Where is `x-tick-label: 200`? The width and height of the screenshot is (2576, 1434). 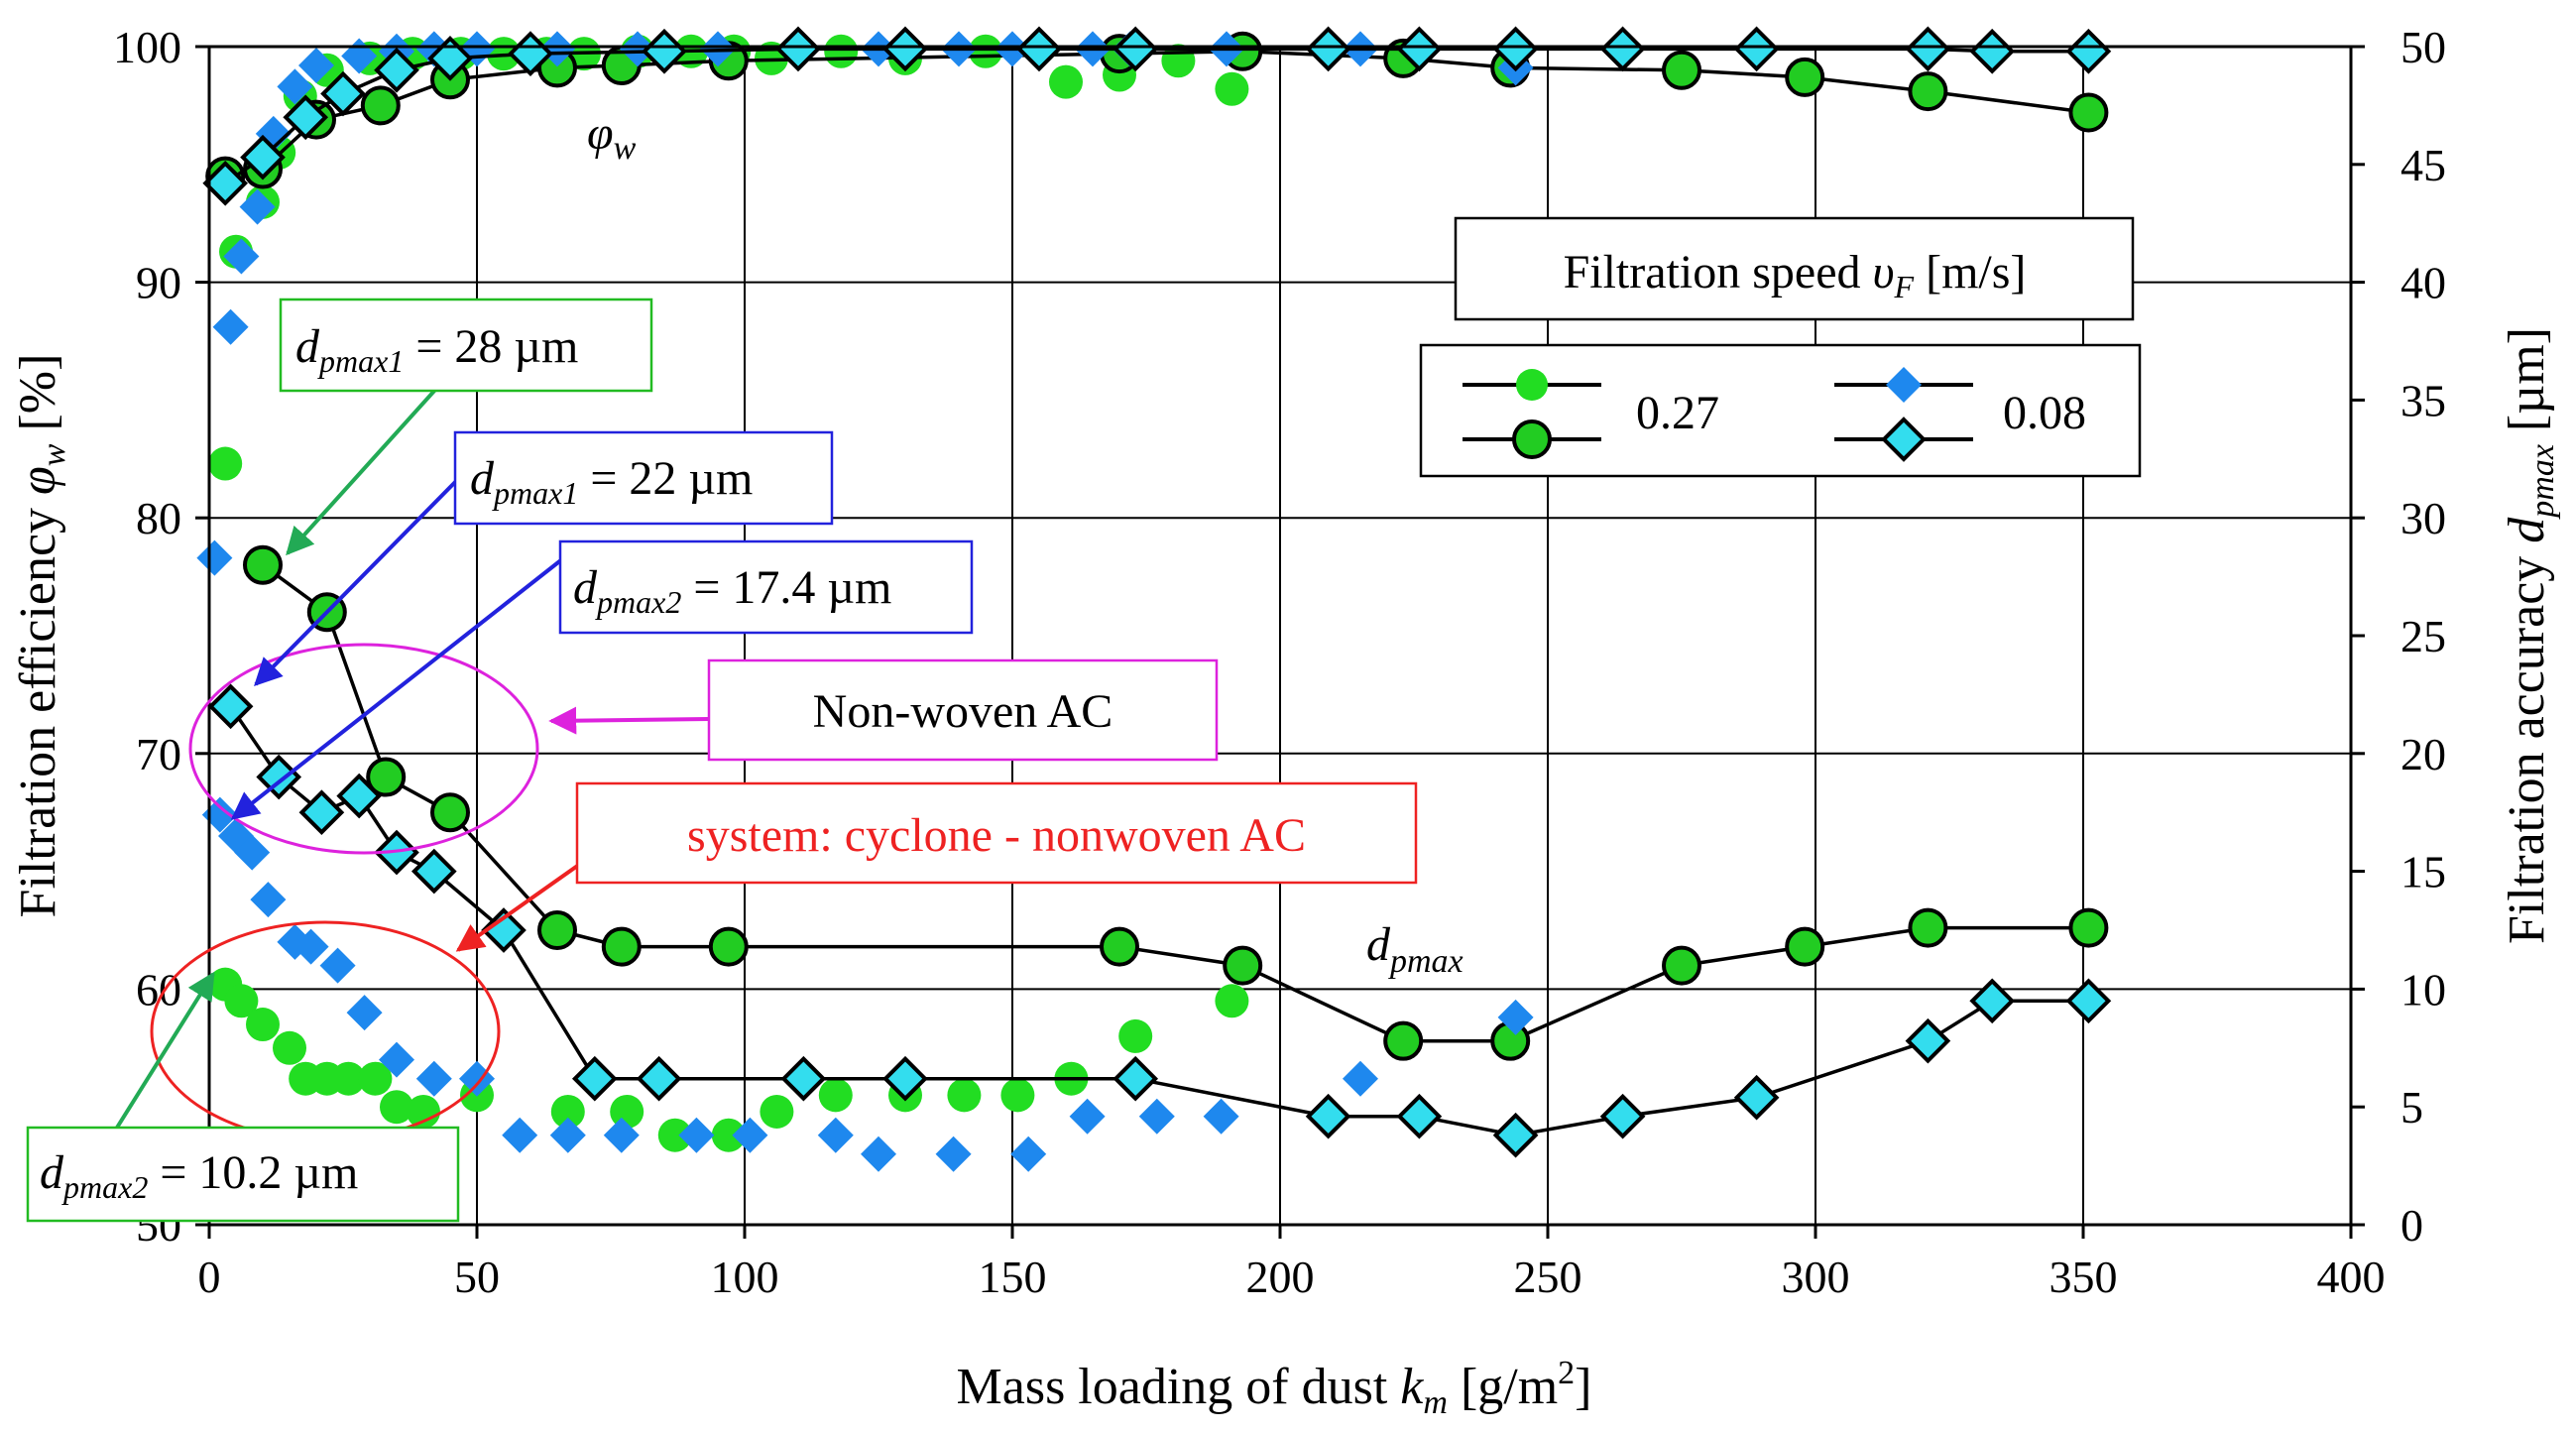 x-tick-label: 200 is located at coordinates (1281, 1277).